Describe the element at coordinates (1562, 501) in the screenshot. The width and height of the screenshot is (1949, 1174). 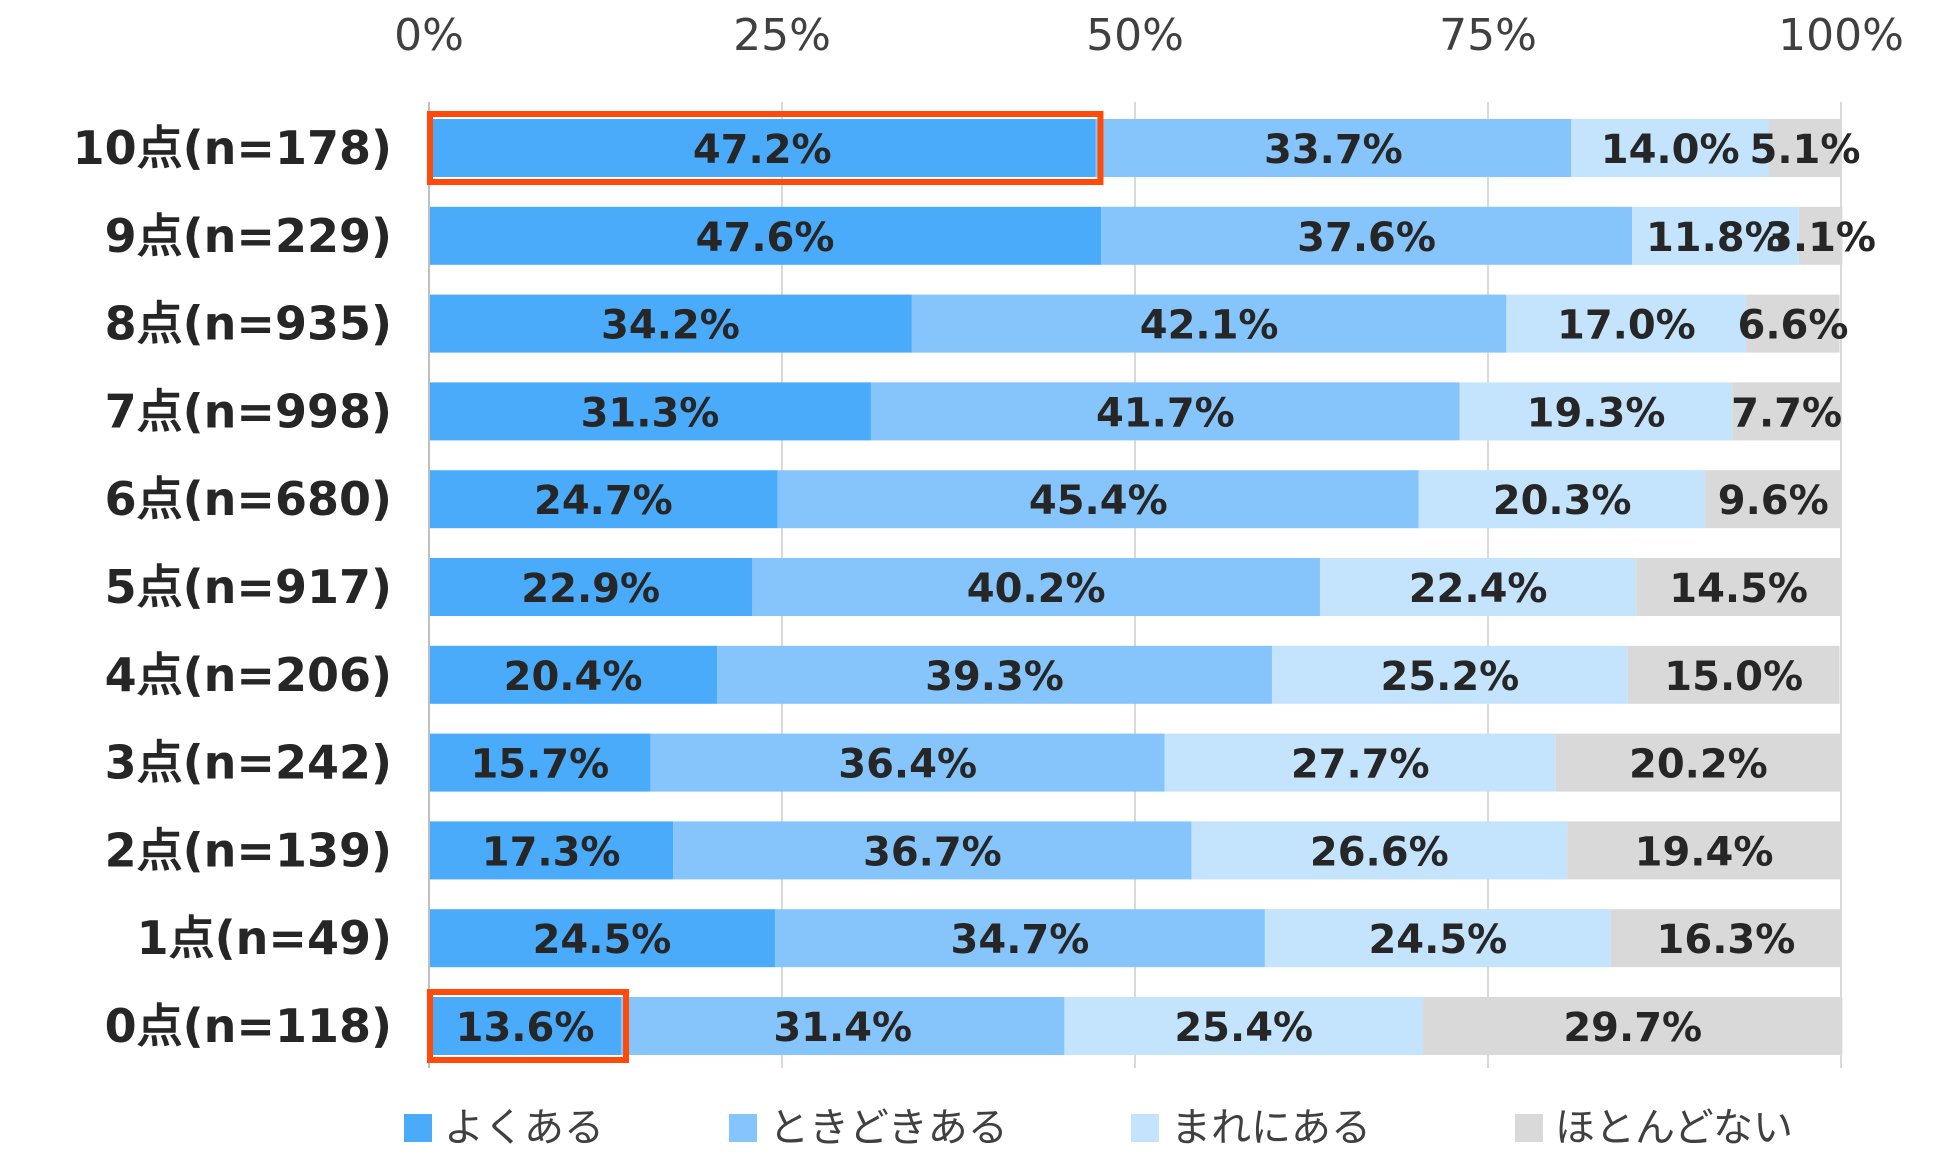
I see `data-label: 20.3%` at that location.